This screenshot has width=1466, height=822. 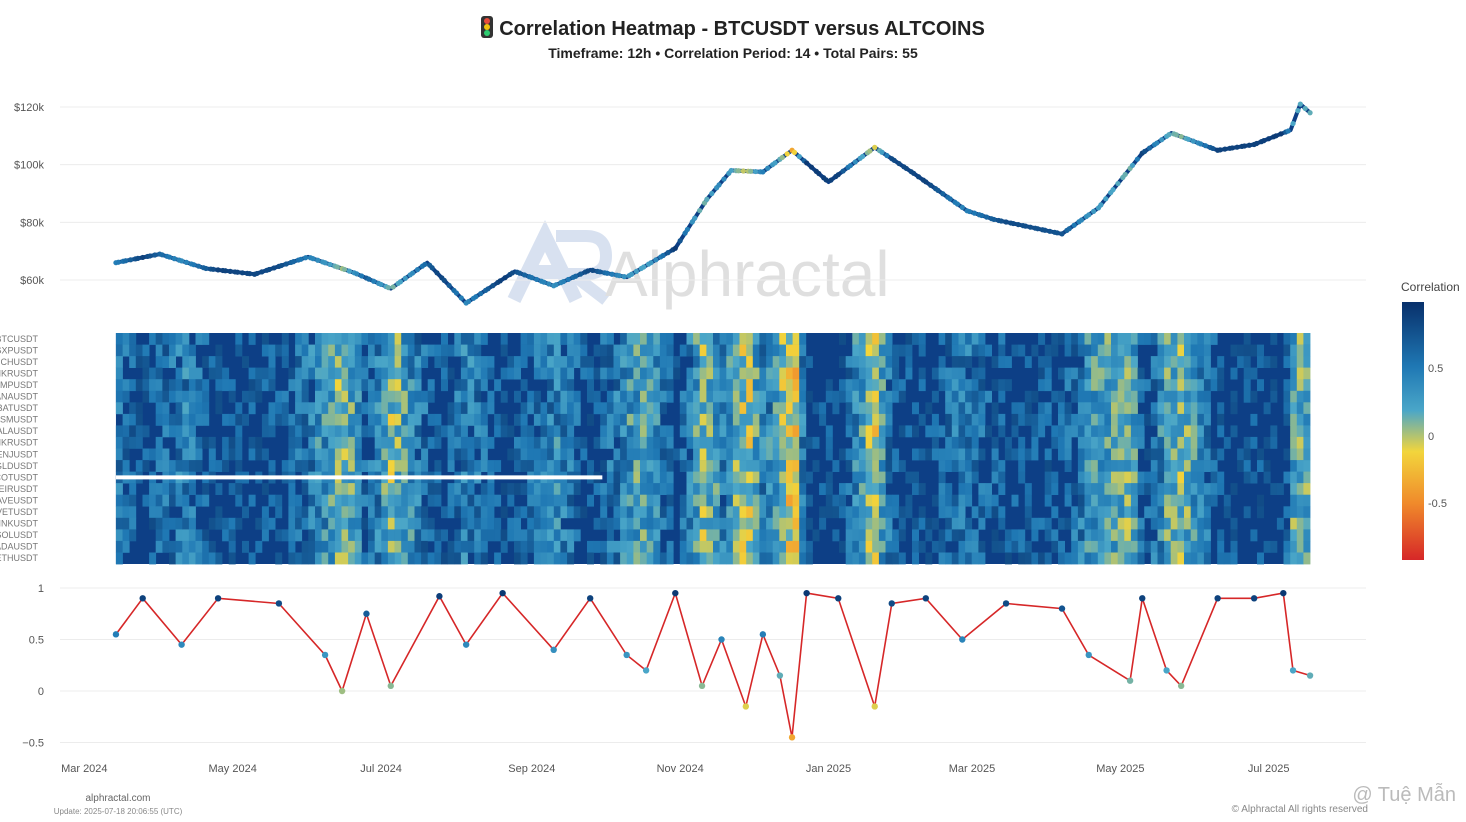 I want to click on corr-axis-label: −0.5, so click(x=33, y=744).